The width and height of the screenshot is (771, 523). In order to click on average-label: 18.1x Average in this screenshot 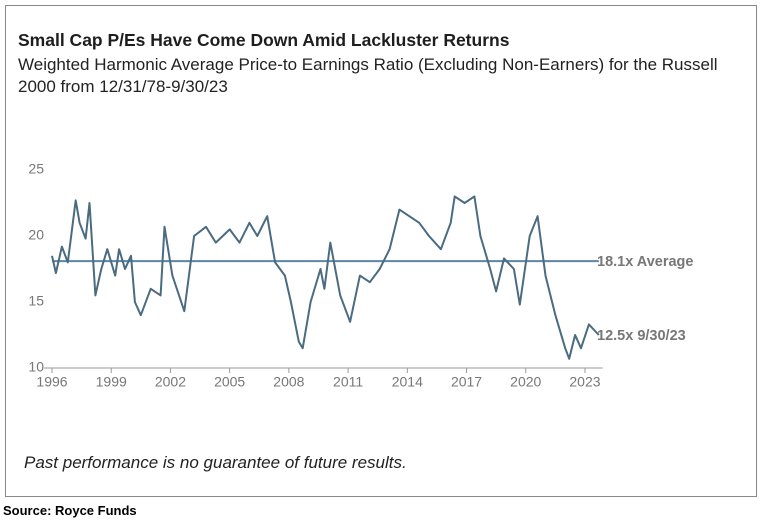, I will do `click(645, 262)`.